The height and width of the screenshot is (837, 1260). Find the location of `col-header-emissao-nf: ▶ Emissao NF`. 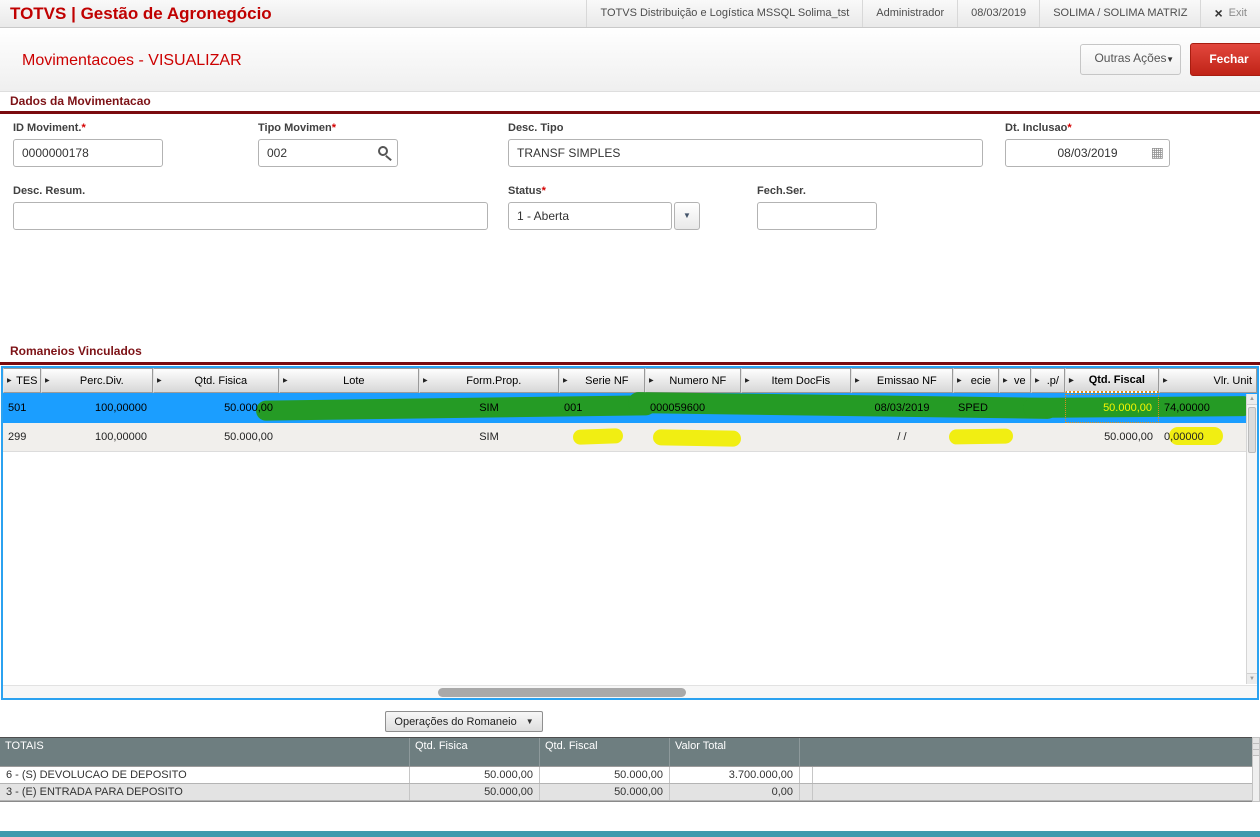

col-header-emissao-nf: ▶ Emissao NF is located at coordinates (902, 380).